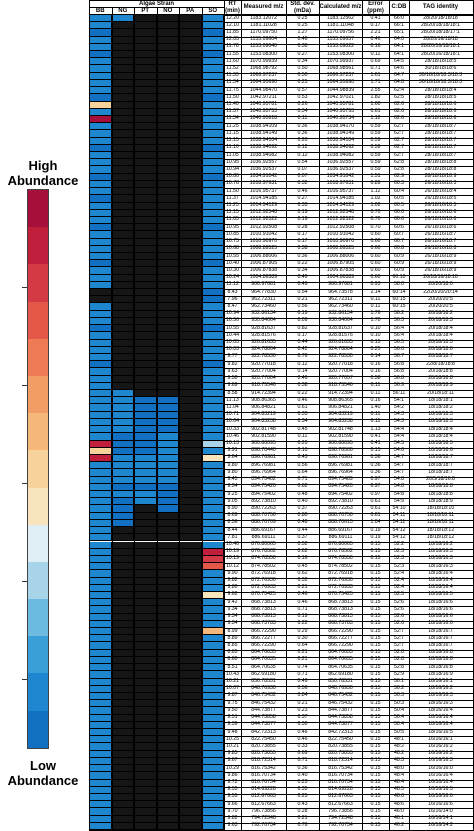 This screenshot has height=831, width=474. Describe the element at coordinates (302, 104) in the screenshot. I see `table-cell-sd: 0.26` at that location.